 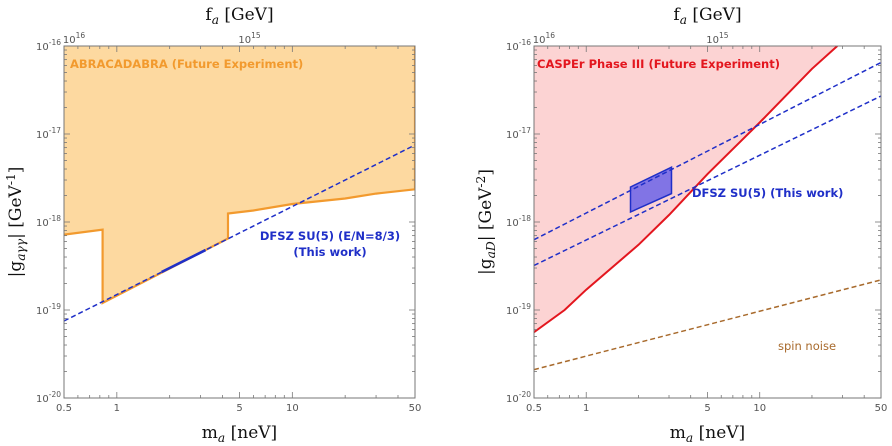 I want to click on abracadabra-label: ABRACADABRA (Future Experiment), so click(x=186, y=64).